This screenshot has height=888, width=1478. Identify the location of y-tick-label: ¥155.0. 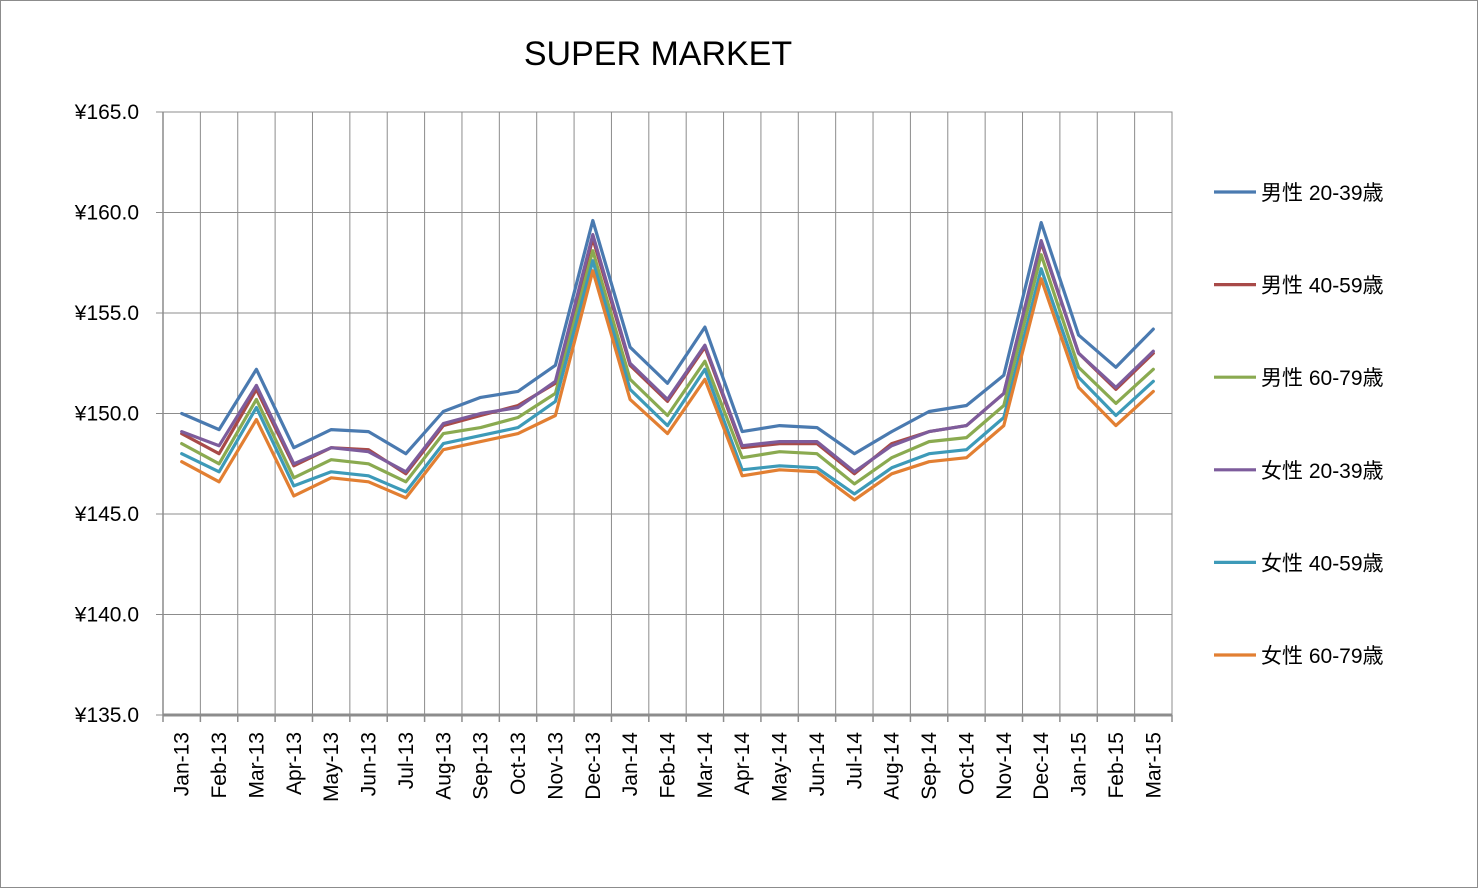
(106, 313).